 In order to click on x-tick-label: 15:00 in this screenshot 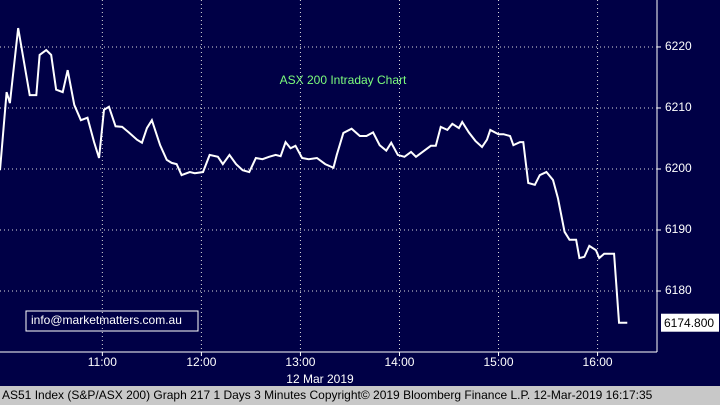, I will do `click(499, 362)`.